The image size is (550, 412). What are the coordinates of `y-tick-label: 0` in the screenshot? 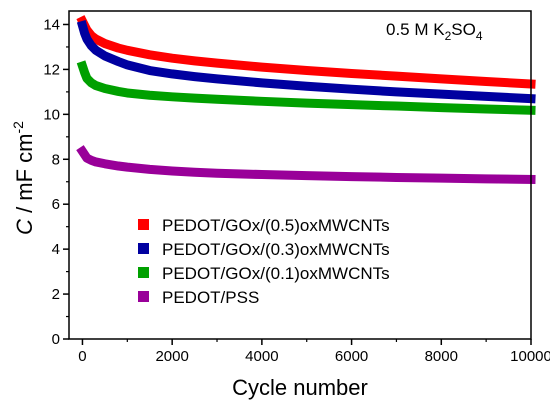 It's located at (56, 339).